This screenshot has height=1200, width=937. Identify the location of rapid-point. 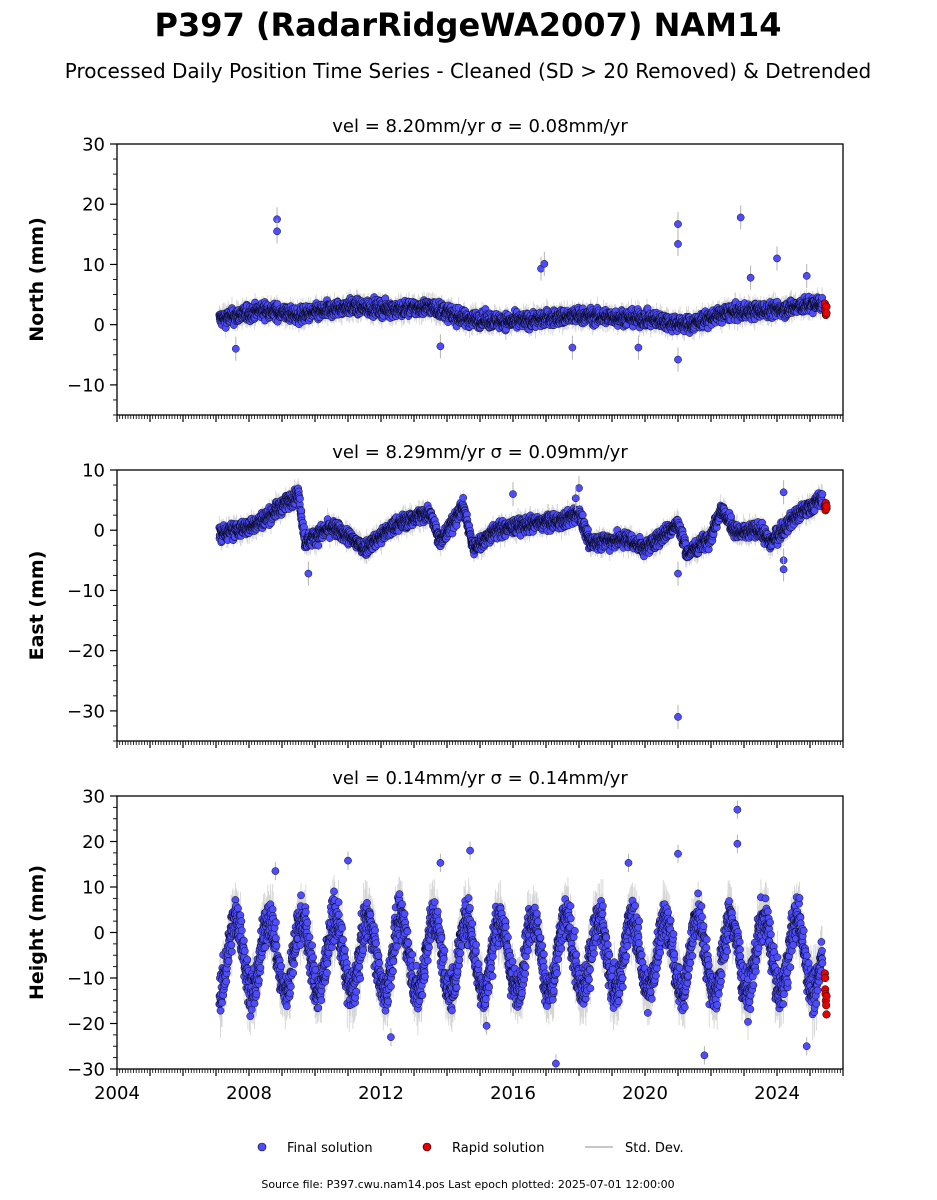
(826, 313).